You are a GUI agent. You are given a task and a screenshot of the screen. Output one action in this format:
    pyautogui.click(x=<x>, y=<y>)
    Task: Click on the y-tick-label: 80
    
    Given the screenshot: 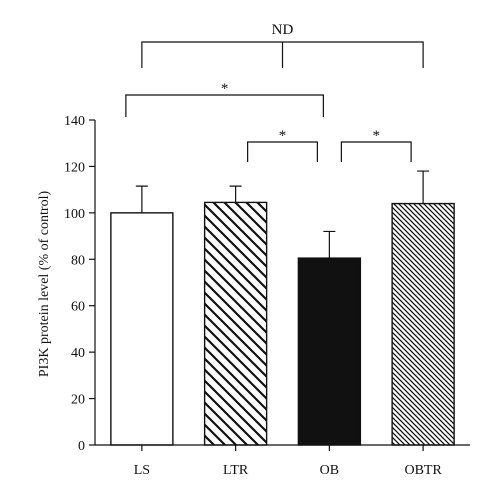 What is the action you would take?
    pyautogui.click(x=78, y=260)
    